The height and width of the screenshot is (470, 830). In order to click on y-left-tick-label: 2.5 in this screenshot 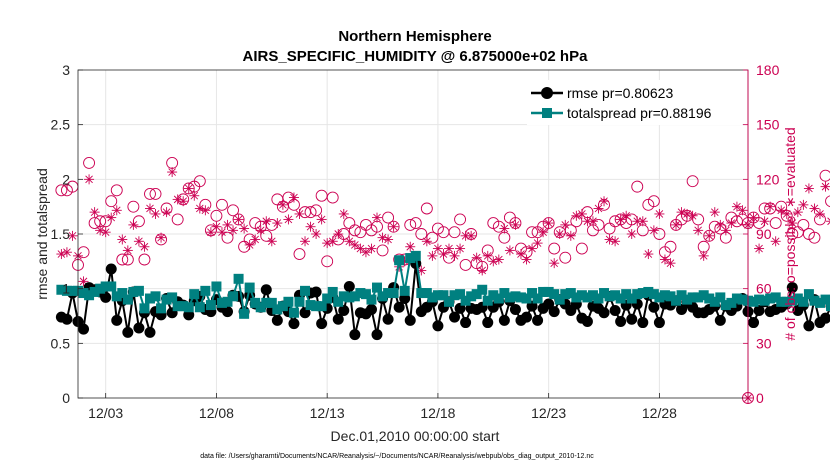, I will do `click(61, 125)`.